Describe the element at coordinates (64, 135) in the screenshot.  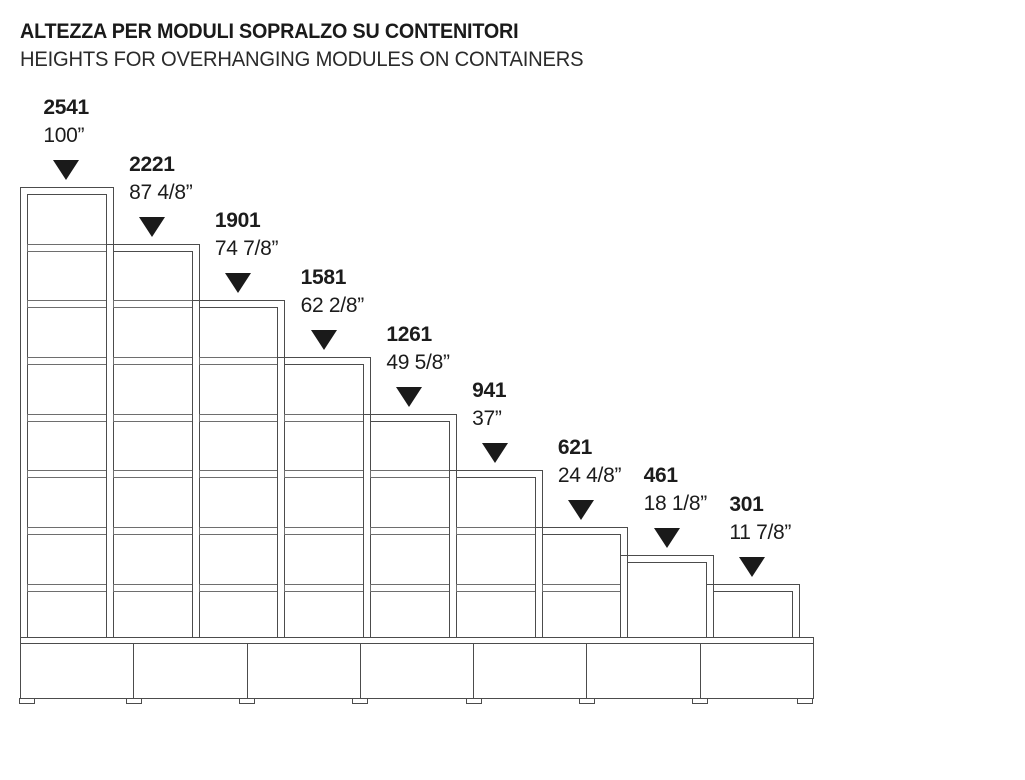
I see `height-label-inches-2541: 100”` at that location.